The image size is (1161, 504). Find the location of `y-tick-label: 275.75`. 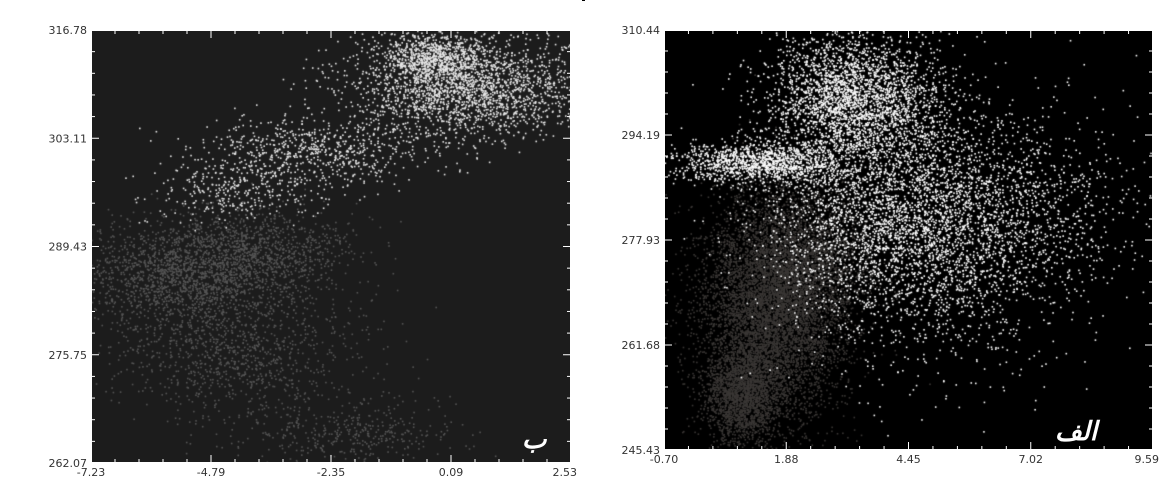

y-tick-label: 275.75 is located at coordinates (68, 355).